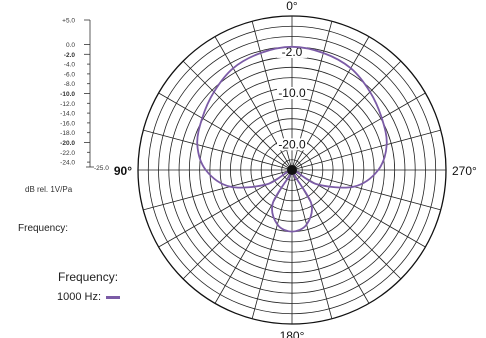 The width and height of the screenshot is (486, 338). What do you see at coordinates (67, 153) in the screenshot?
I see `scale-tick-label: -22.0` at bounding box center [67, 153].